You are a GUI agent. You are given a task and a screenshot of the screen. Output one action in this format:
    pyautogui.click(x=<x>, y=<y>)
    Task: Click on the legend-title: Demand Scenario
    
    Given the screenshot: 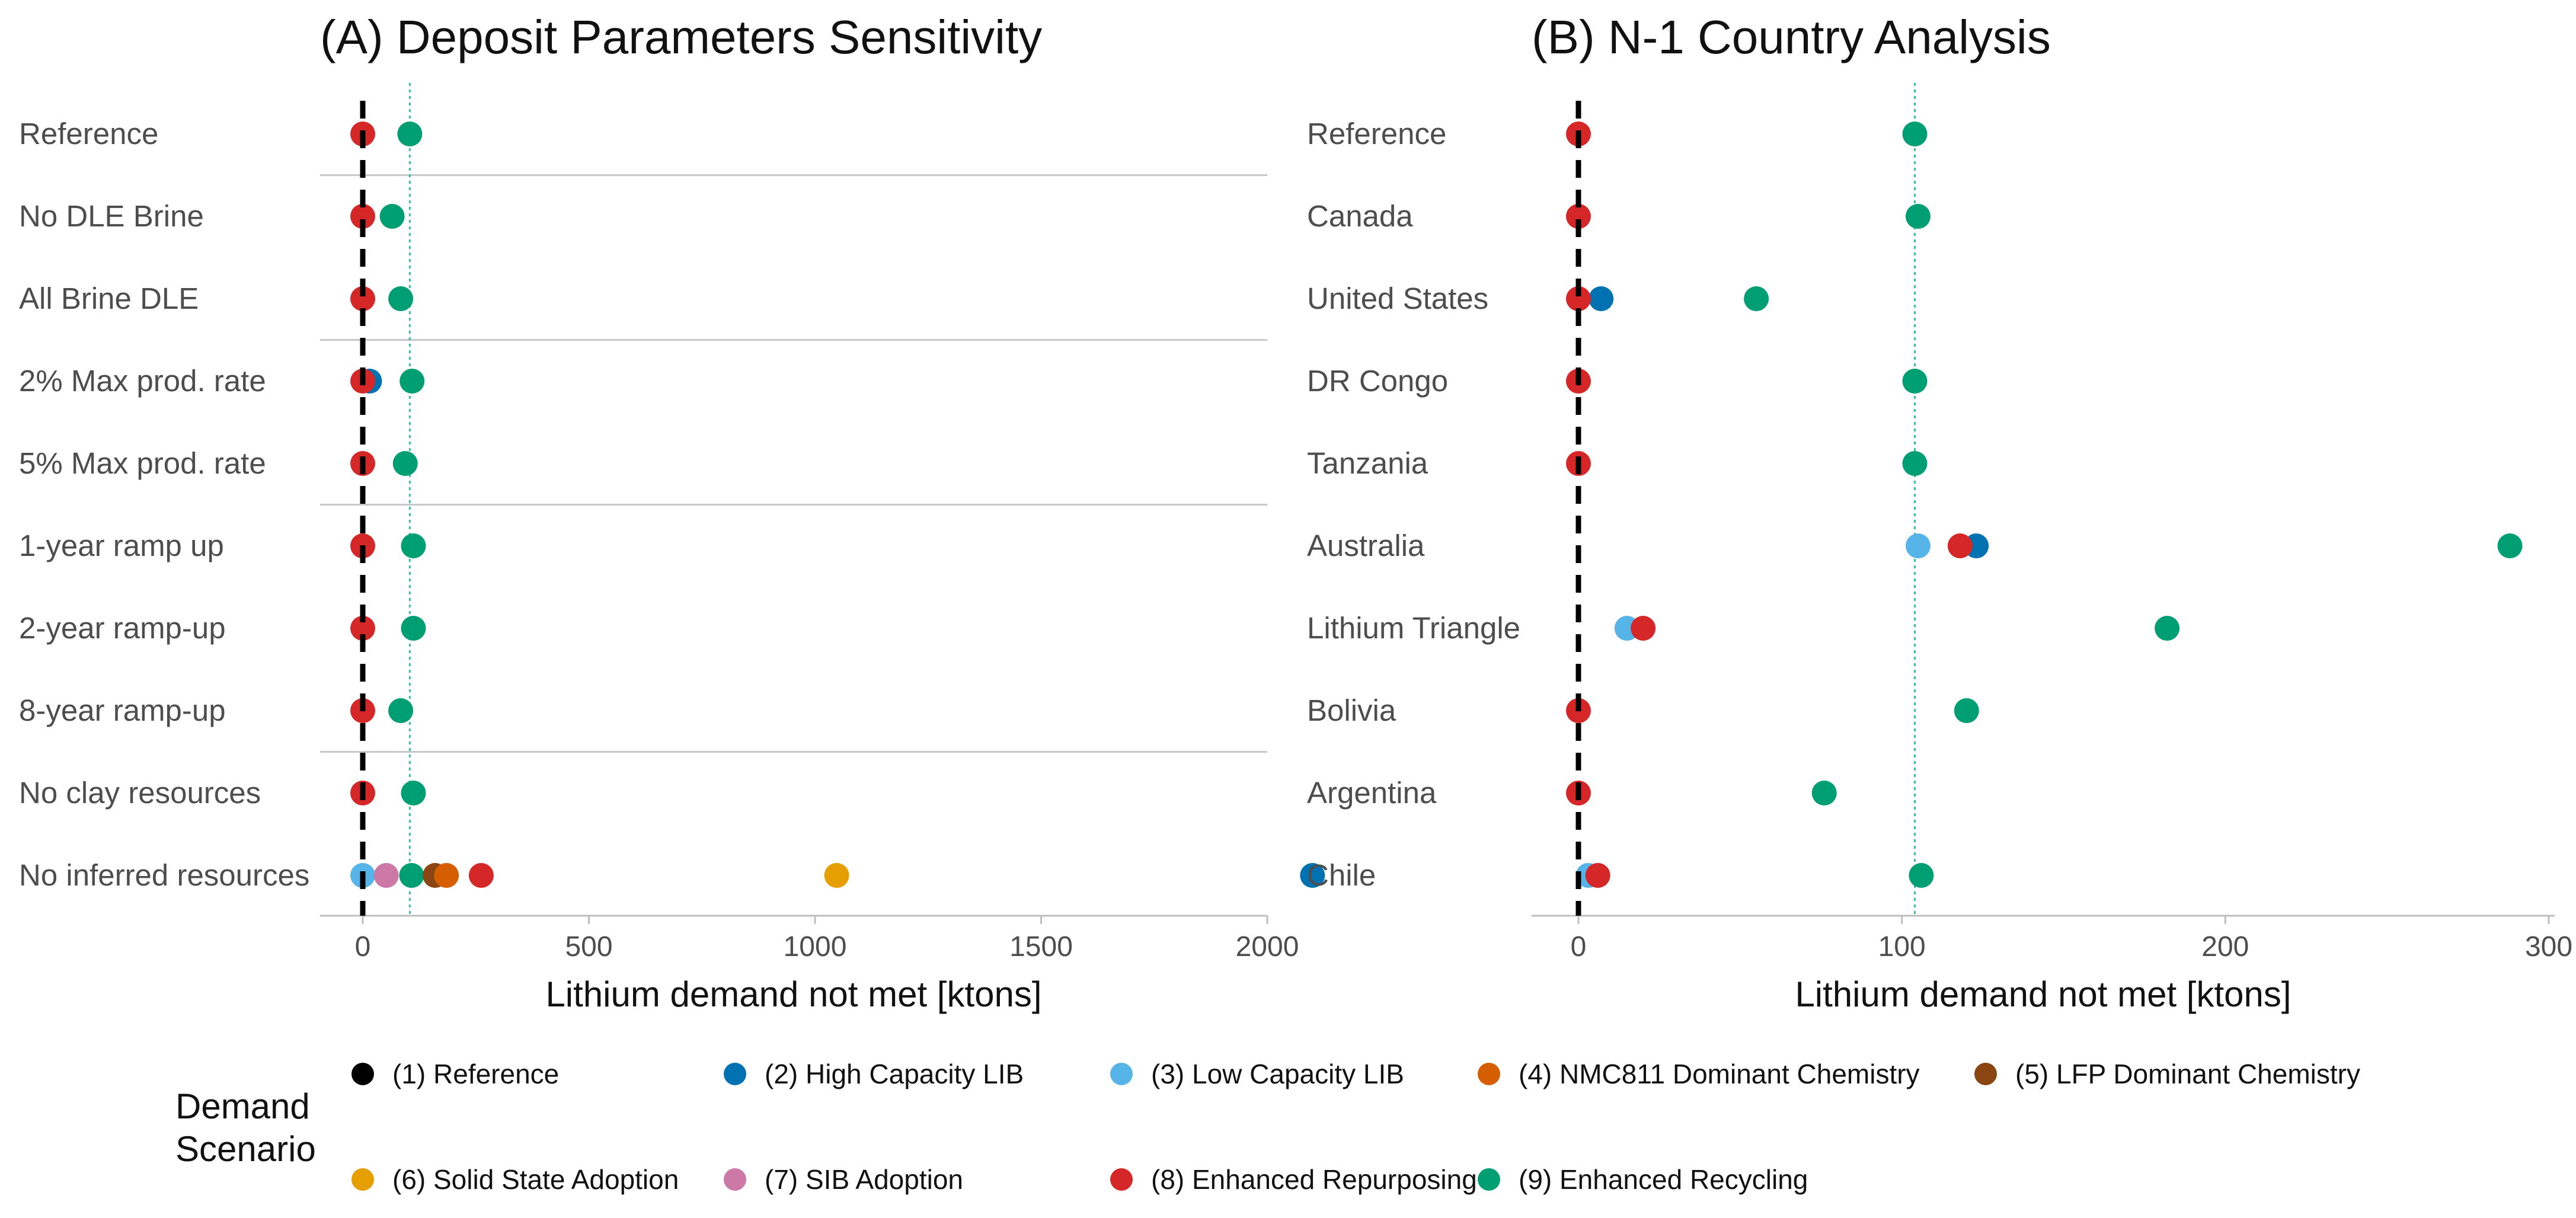 What is the action you would take?
    pyautogui.click(x=245, y=1127)
    